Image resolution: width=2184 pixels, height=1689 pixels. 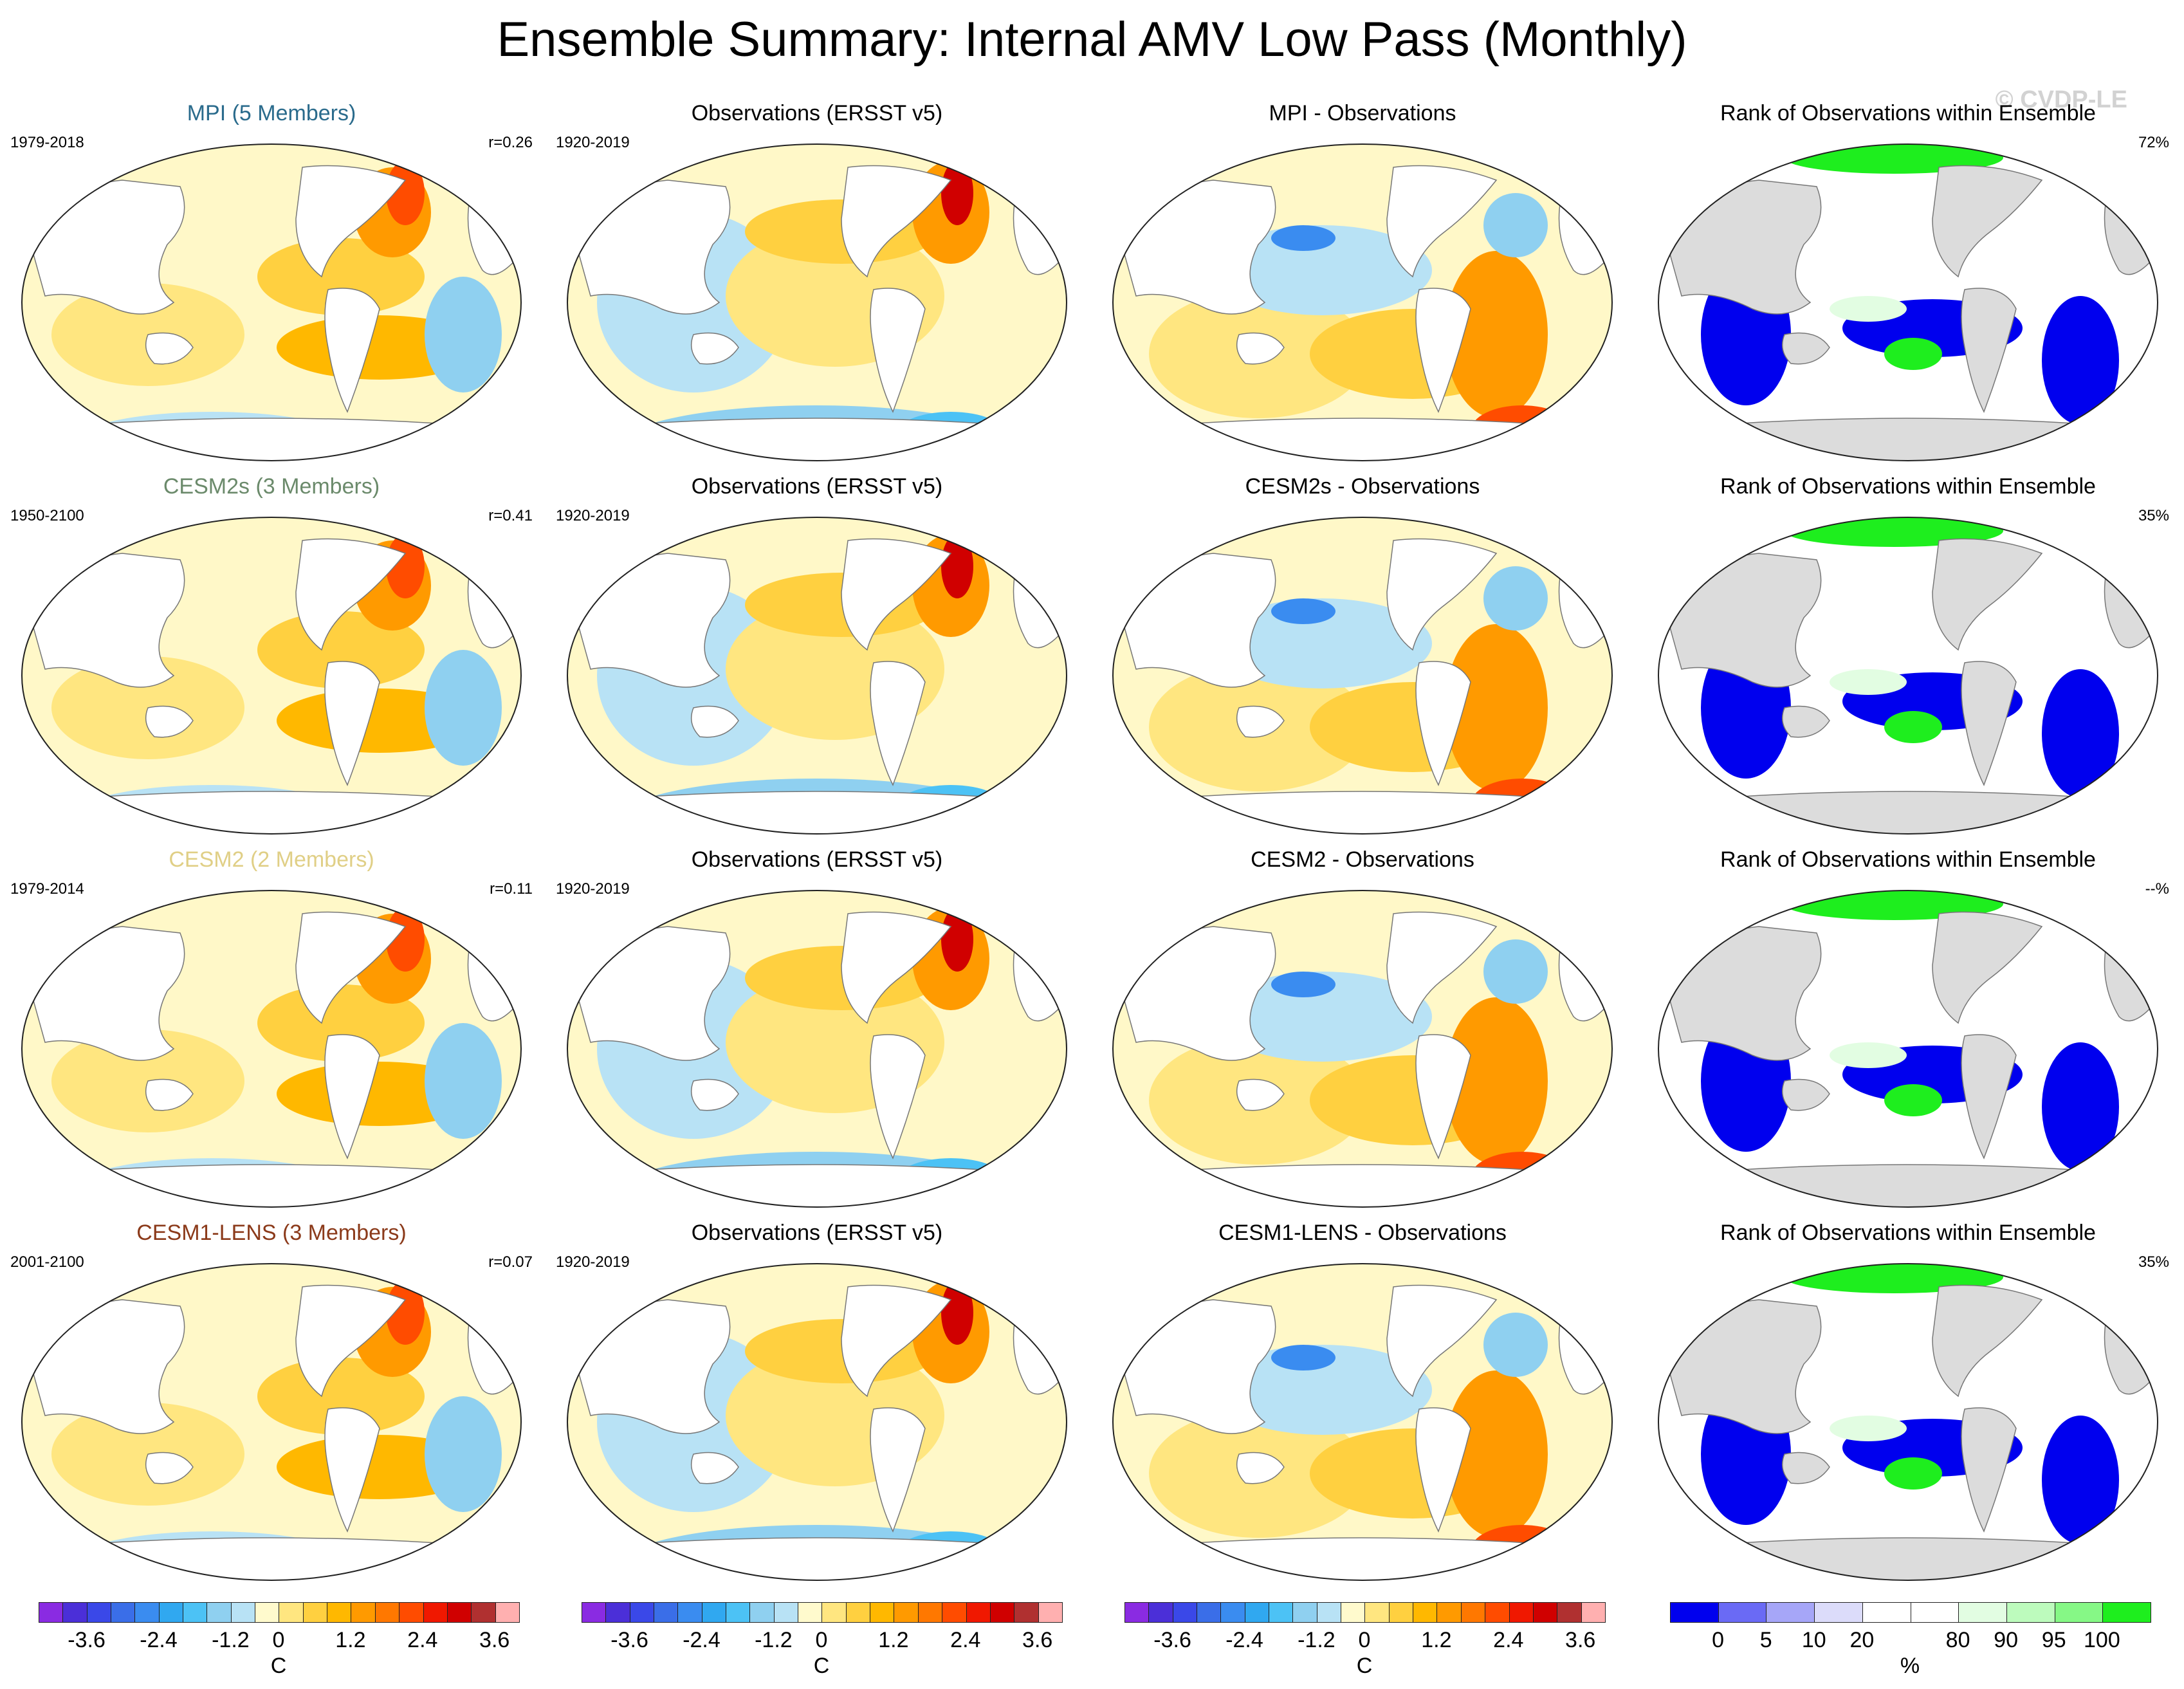 What do you see at coordinates (1908, 657) in the screenshot?
I see `panel-rank-row-2: Rank of Observations within Ensemble 35%` at bounding box center [1908, 657].